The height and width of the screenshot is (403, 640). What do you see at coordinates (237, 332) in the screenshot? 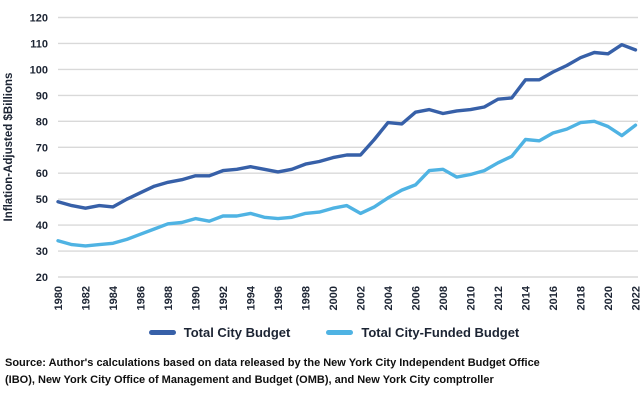
I see `legend-label: Total City Budget` at bounding box center [237, 332].